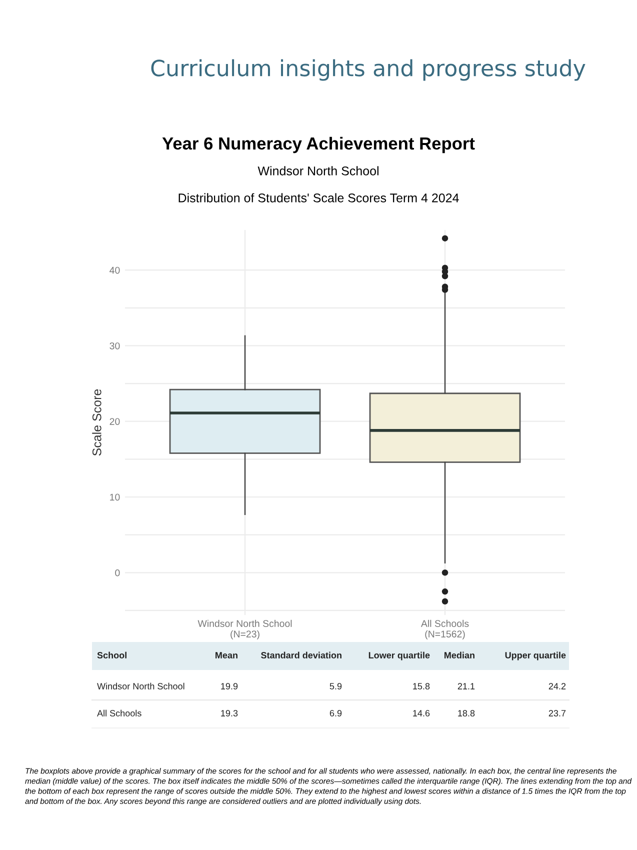 The height and width of the screenshot is (850, 637). Describe the element at coordinates (245, 630) in the screenshot. I see `x-tick-label: Windsor North School (N=23)` at that location.